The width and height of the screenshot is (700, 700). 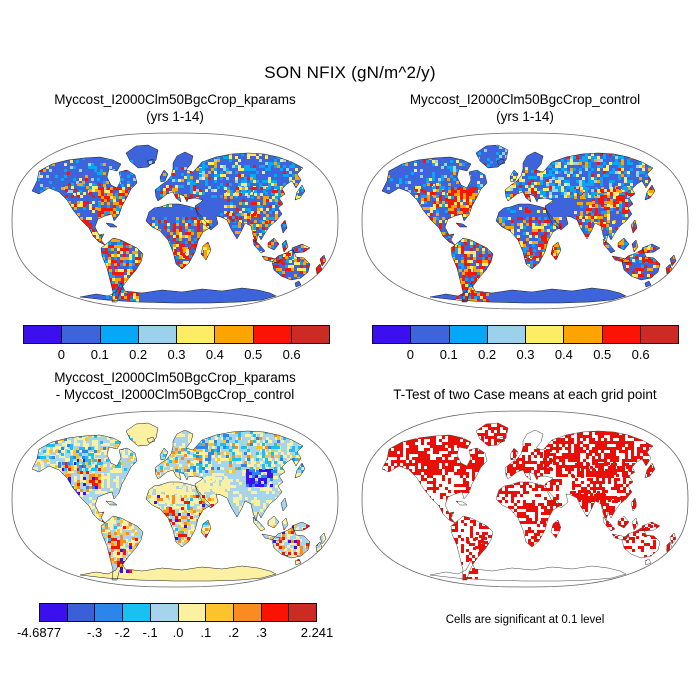 I want to click on colorbar-mean-right: 0 0.1 0.2 0.3 0.4 0.5 0.6, so click(x=525, y=343).